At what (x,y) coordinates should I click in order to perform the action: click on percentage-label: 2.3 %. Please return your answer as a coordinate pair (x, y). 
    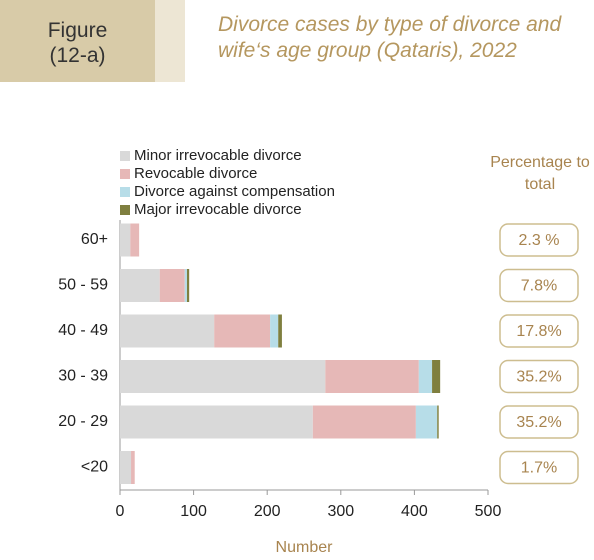
    Looking at the image, I should click on (539, 240).